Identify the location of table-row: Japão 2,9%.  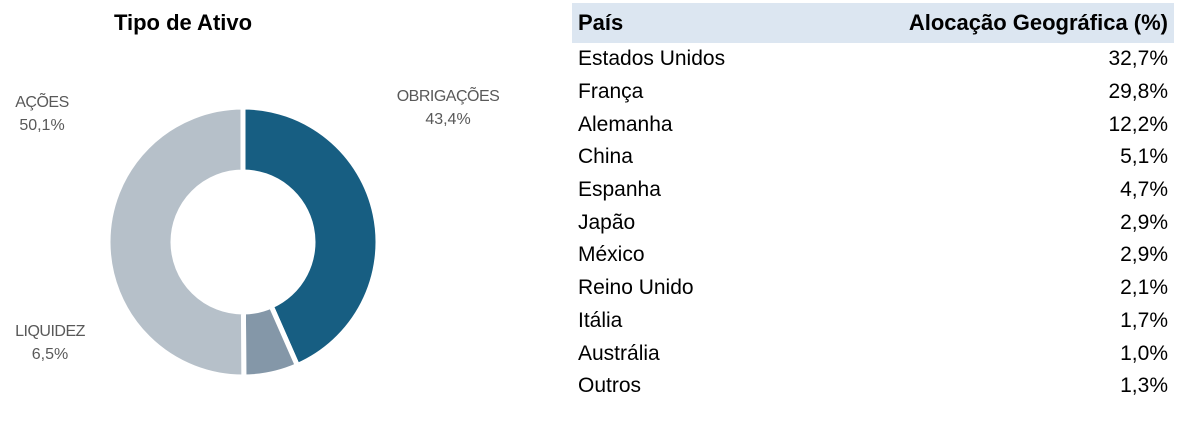
(873, 222).